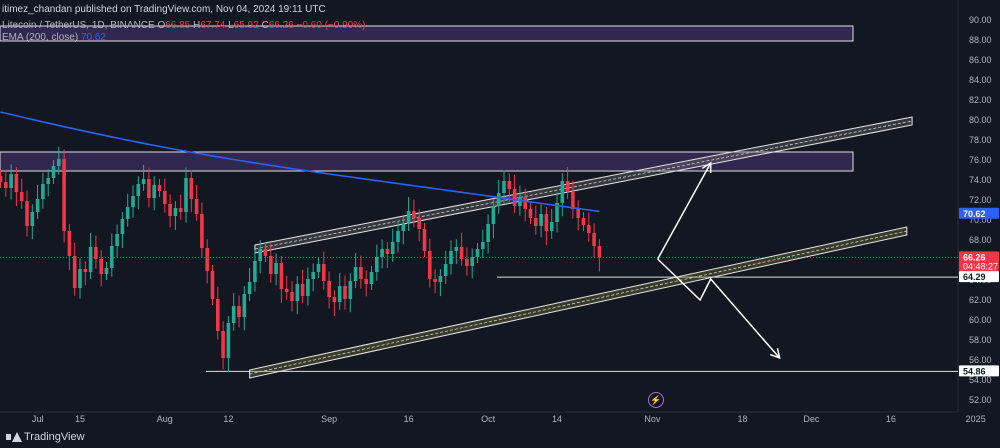 This screenshot has width=1000, height=448. What do you see at coordinates (974, 257) in the screenshot?
I see `price-label-66.26: 66.26` at bounding box center [974, 257].